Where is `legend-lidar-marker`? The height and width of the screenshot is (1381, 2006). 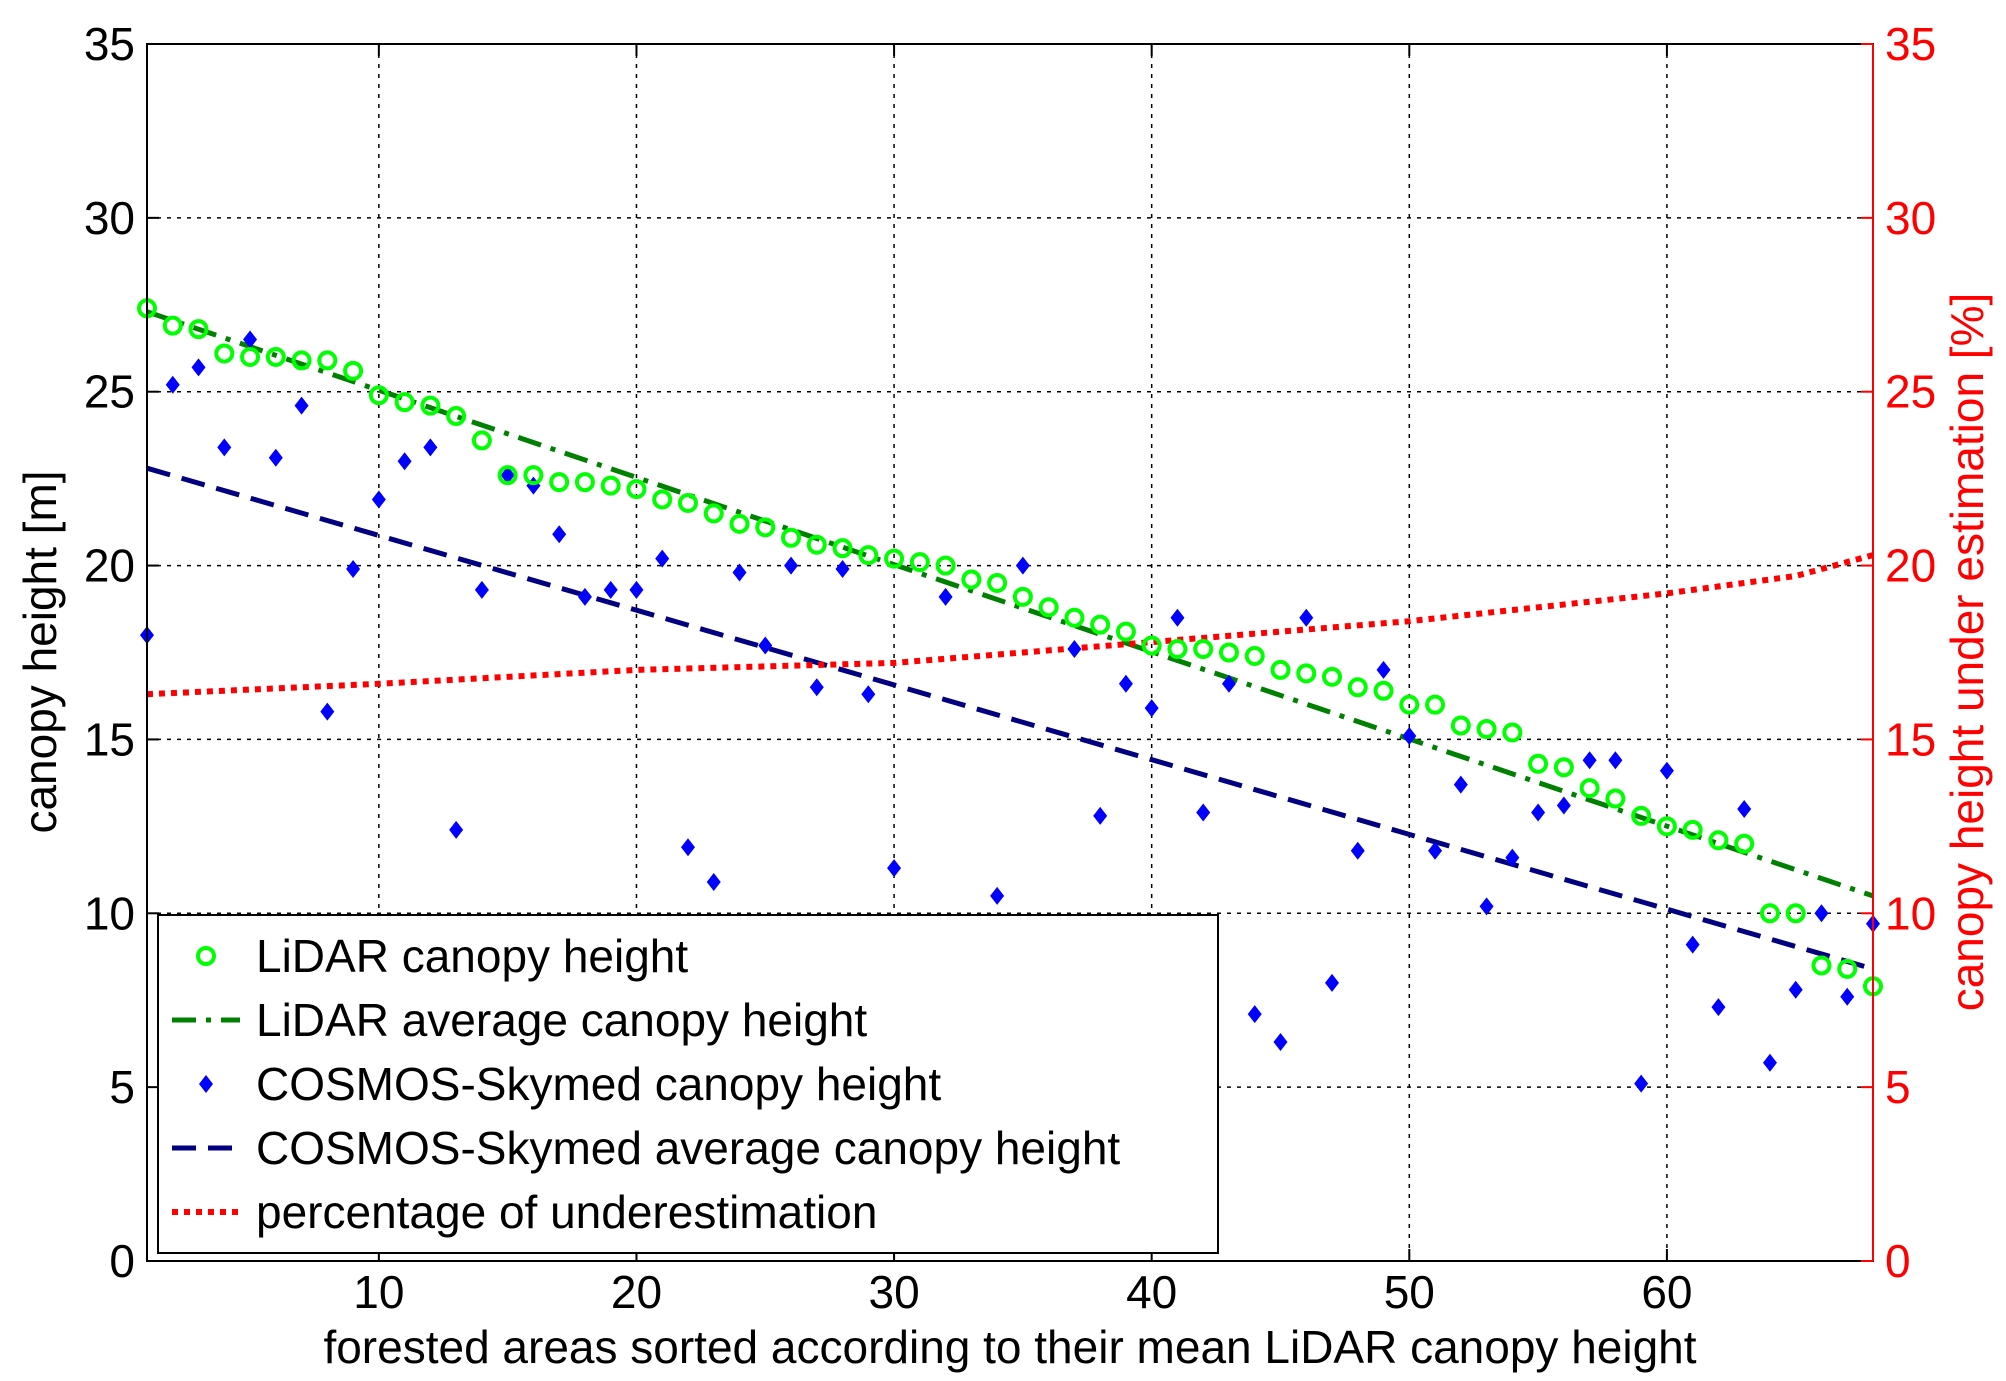
legend-lidar-marker is located at coordinates (206, 956).